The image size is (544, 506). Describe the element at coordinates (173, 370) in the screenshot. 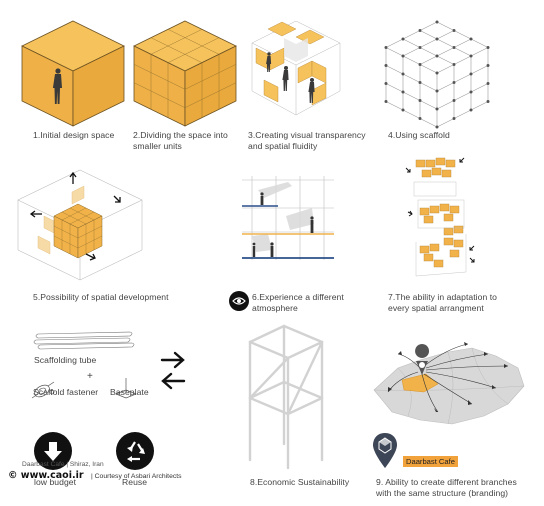

I see `swap-arrows-icon` at that location.